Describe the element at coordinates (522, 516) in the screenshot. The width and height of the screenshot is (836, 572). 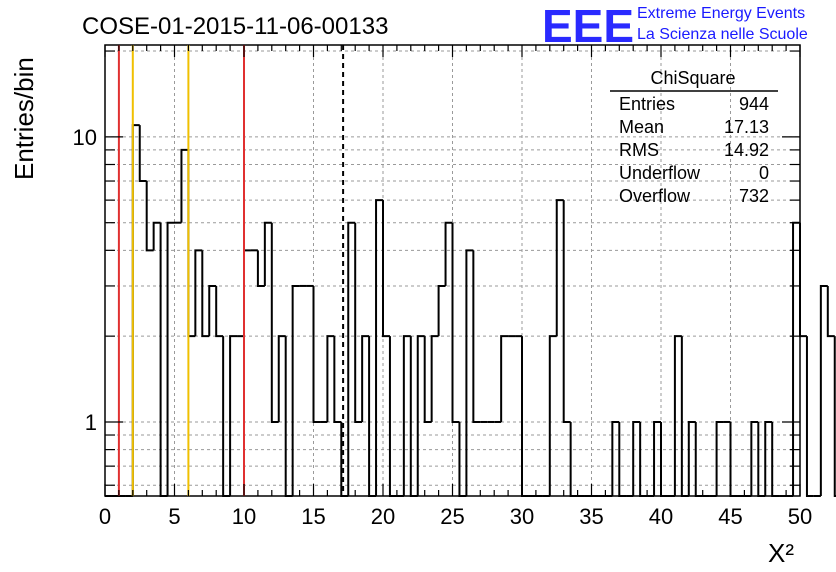
I see `x-tick-label: 30` at that location.